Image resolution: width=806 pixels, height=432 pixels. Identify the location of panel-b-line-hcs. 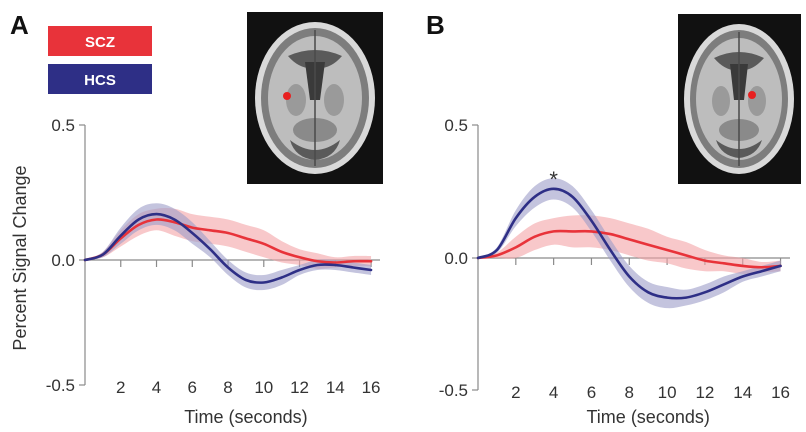
(629, 243).